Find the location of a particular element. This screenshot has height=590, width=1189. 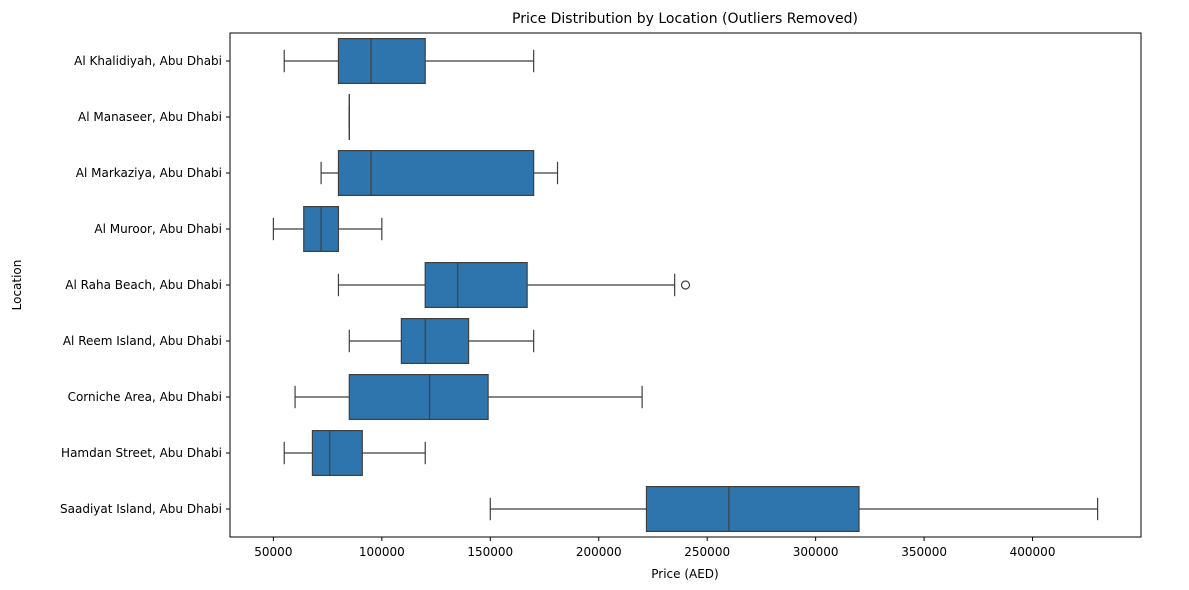

y-tick-label: Corniche Area, Abu Dhabi is located at coordinates (145, 397).